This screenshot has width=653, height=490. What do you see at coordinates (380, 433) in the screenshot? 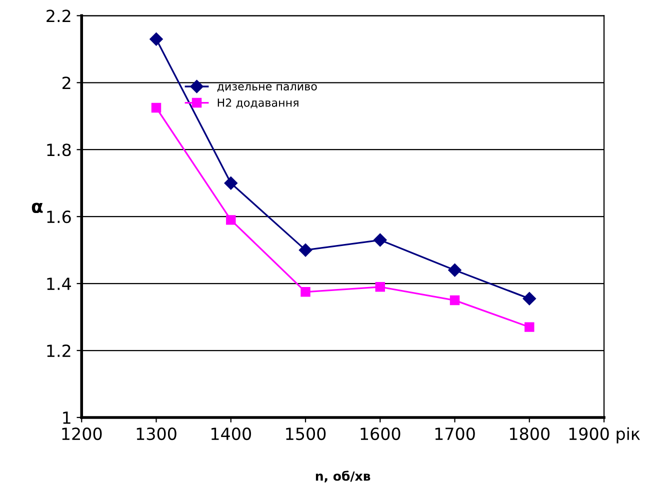
I see `x-tick-label: 1600` at bounding box center [380, 433].